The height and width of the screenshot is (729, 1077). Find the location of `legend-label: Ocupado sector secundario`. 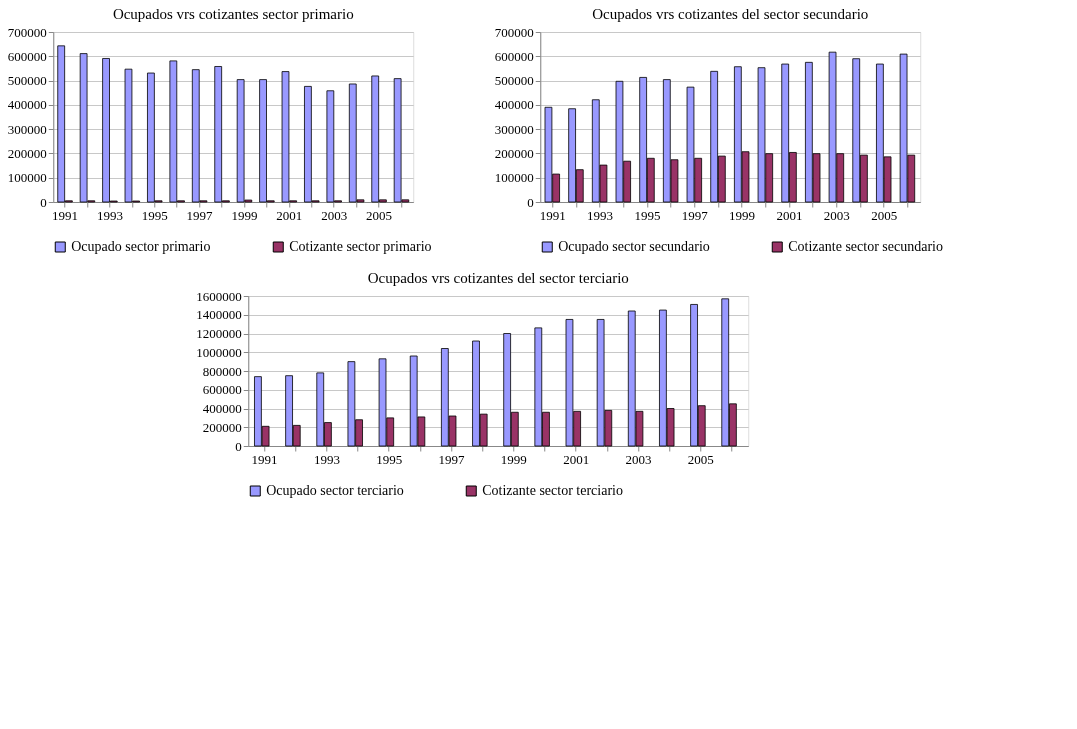

legend-label: Ocupado sector secundario is located at coordinates (634, 246).